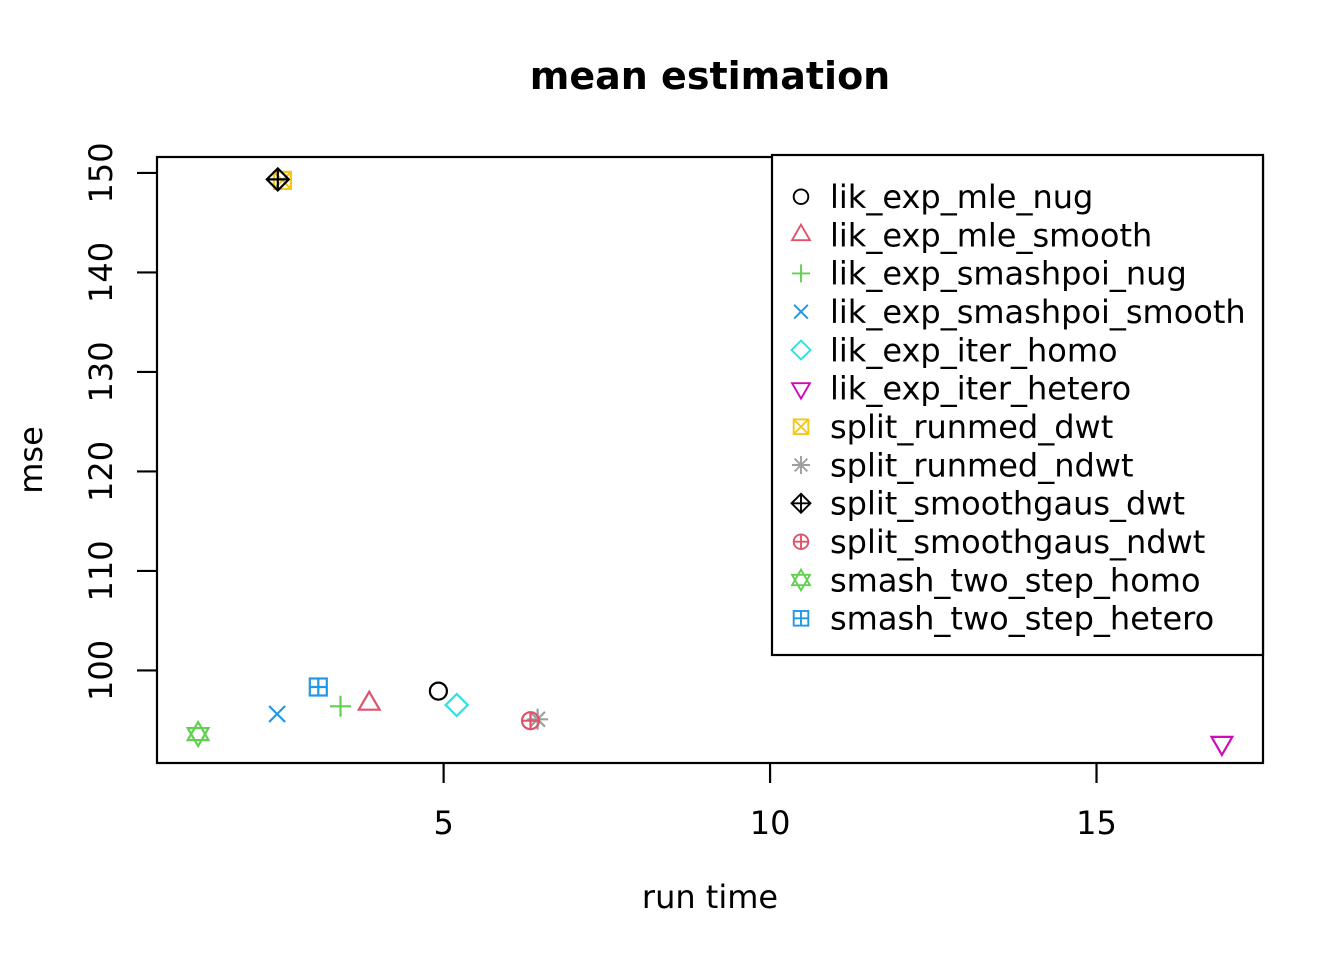 This screenshot has width=1344, height=960. What do you see at coordinates (770, 823) in the screenshot?
I see `x-tick-label: 10` at bounding box center [770, 823].